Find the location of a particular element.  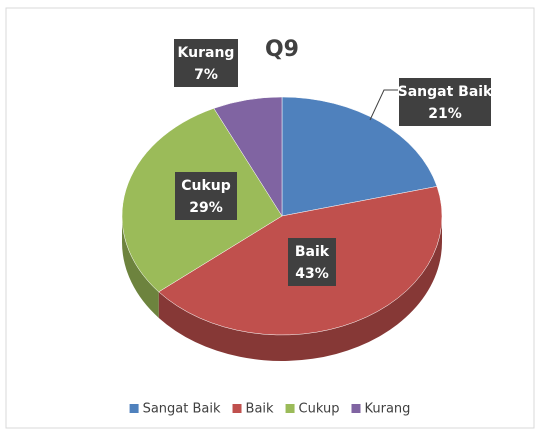

label-value: 43% is located at coordinates (312, 274).